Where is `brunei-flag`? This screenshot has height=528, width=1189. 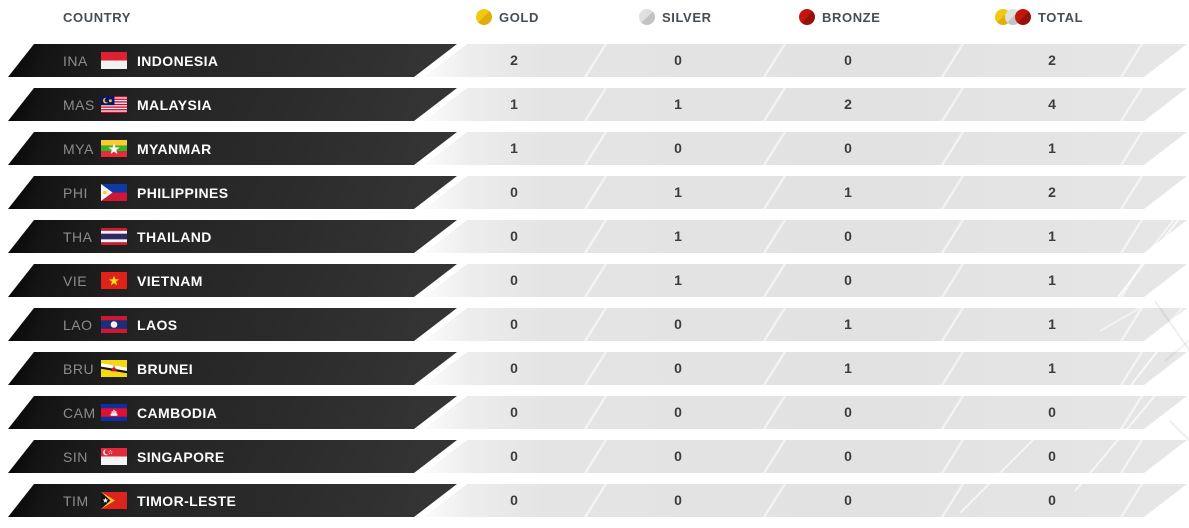 brunei-flag is located at coordinates (114, 368).